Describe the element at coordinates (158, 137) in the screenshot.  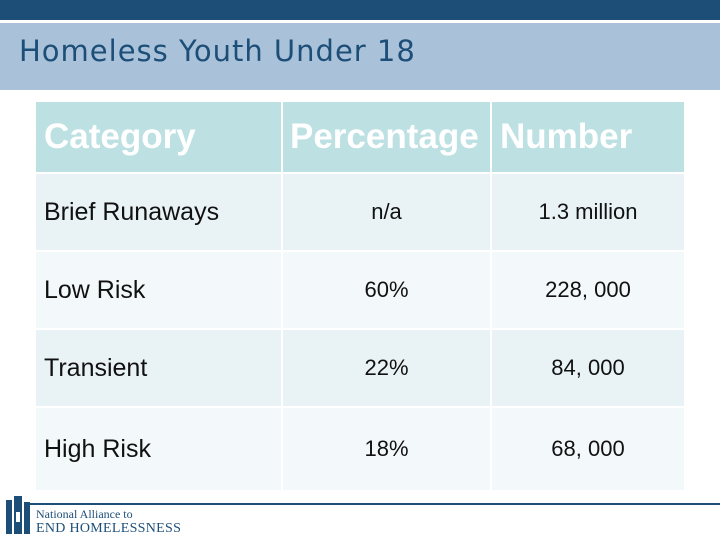
I see `header-category: Category` at that location.